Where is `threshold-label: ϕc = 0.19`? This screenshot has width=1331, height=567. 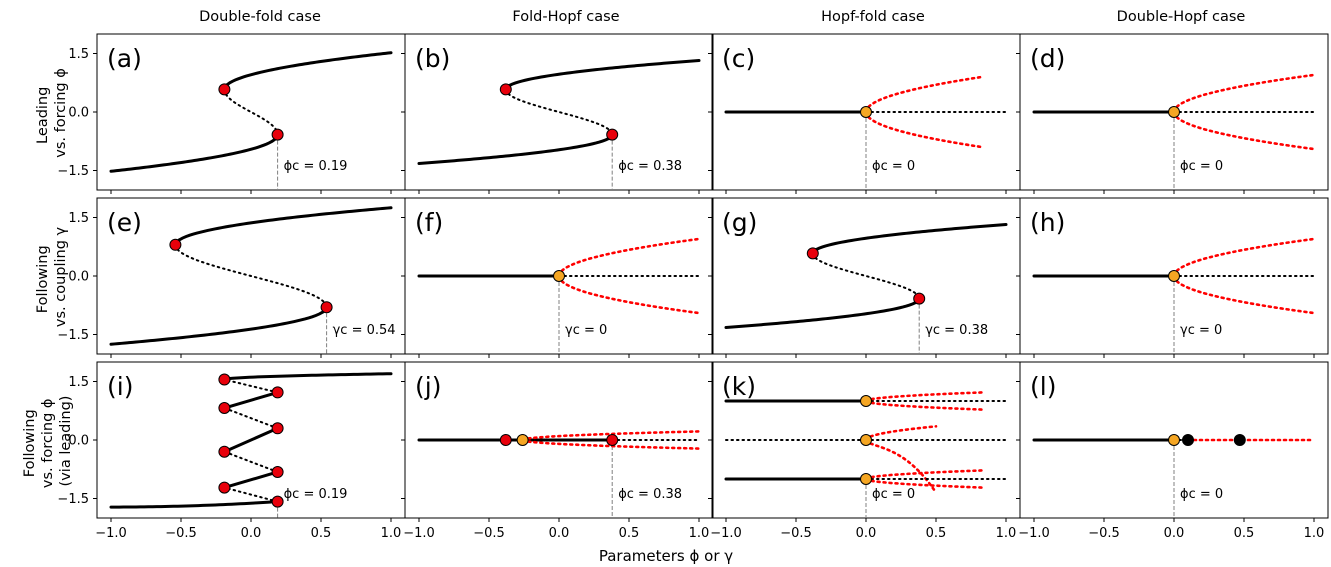 threshold-label: ϕc = 0.19 is located at coordinates (316, 166).